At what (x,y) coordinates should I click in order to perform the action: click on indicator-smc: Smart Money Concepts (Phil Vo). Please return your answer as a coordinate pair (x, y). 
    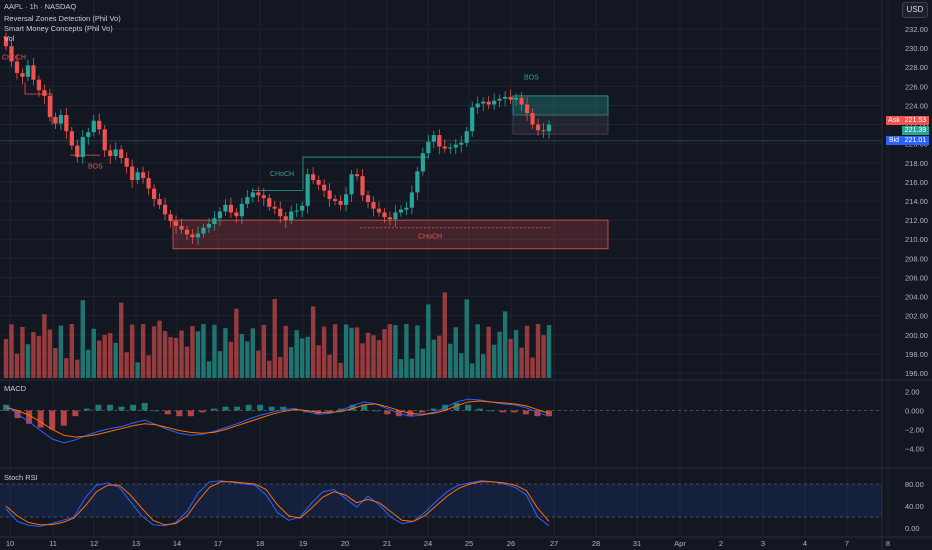
    Looking at the image, I should click on (58, 28).